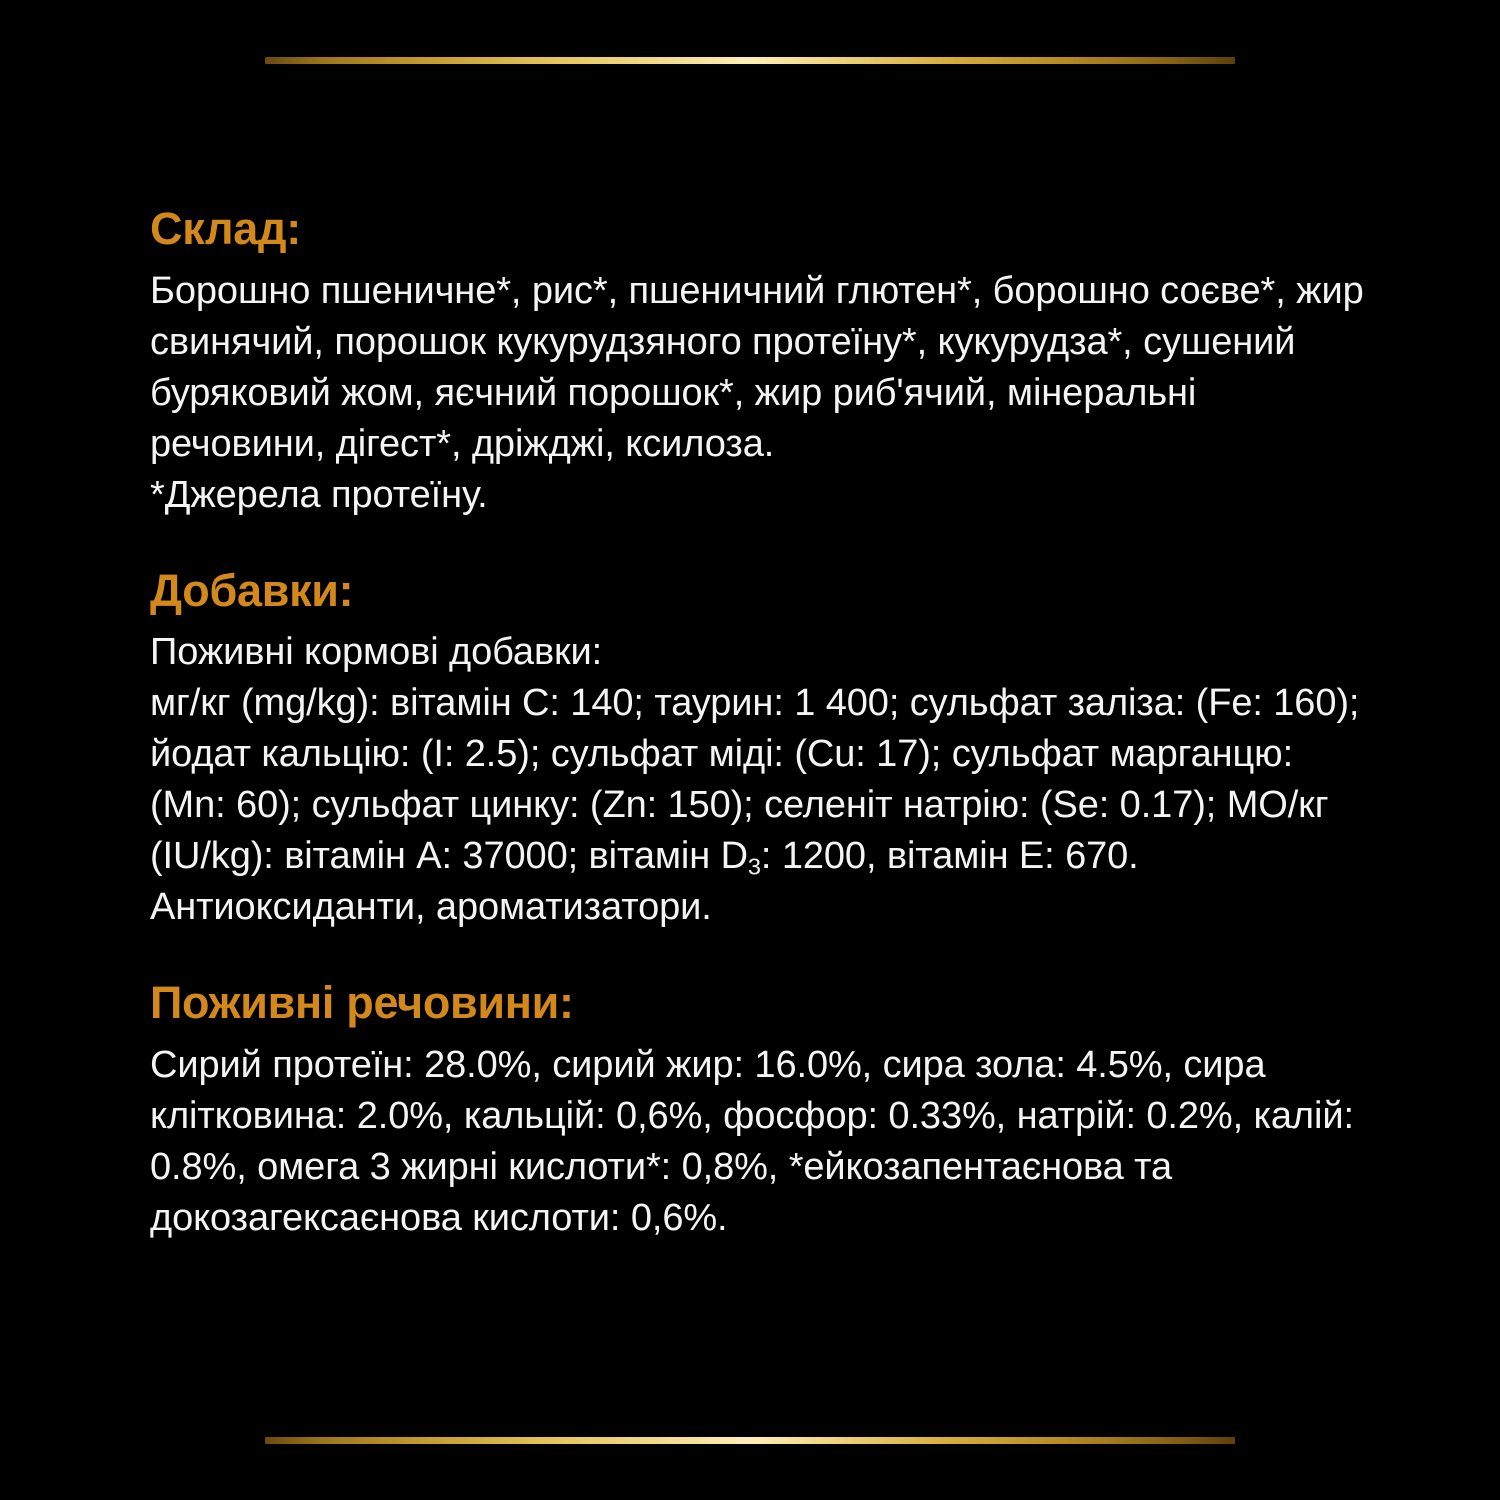 Image resolution: width=1500 pixels, height=1500 pixels. Describe the element at coordinates (750, 60) in the screenshot. I see `gold-divider-top` at that location.